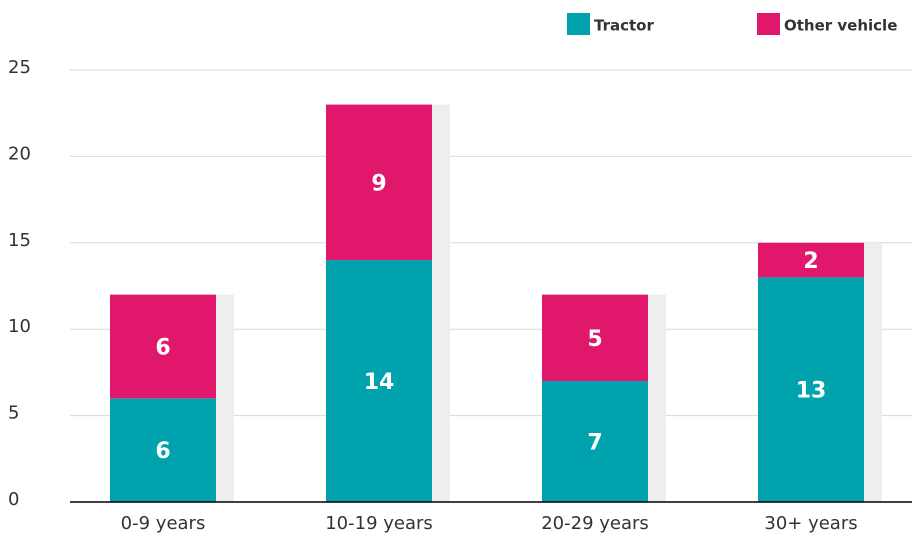  I want to click on data-label: 14, so click(379, 382).